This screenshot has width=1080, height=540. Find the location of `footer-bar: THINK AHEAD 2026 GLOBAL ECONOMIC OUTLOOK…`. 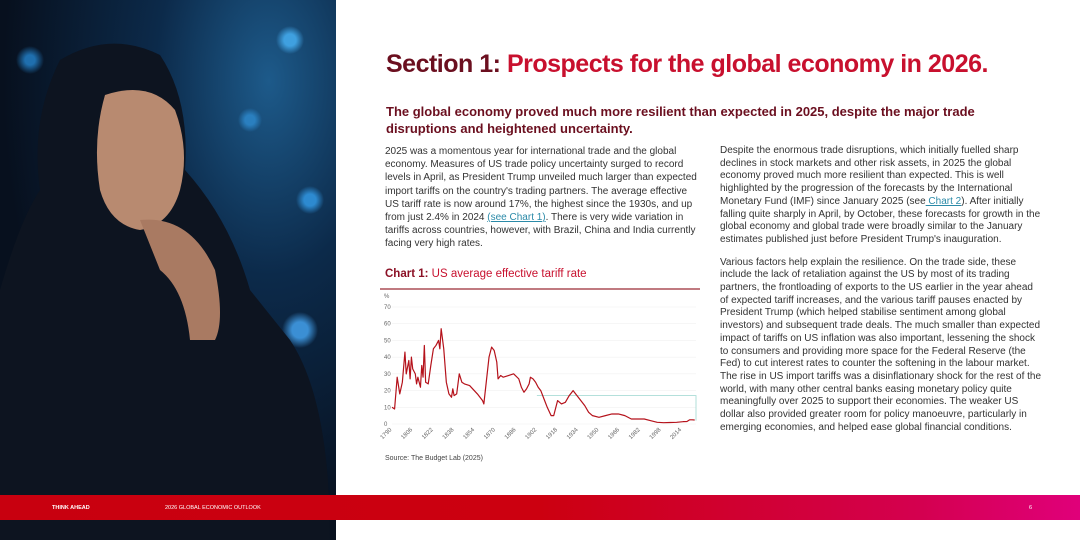

footer-bar: THINK AHEAD 2026 GLOBAL ECONOMIC OUTLOOK… is located at coordinates (540, 507).